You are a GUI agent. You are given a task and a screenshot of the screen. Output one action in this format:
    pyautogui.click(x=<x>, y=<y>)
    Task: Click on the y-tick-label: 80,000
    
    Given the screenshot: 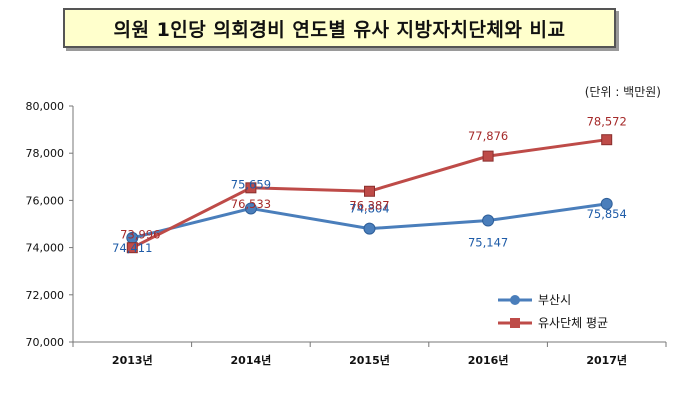 What is the action you would take?
    pyautogui.click(x=45, y=106)
    